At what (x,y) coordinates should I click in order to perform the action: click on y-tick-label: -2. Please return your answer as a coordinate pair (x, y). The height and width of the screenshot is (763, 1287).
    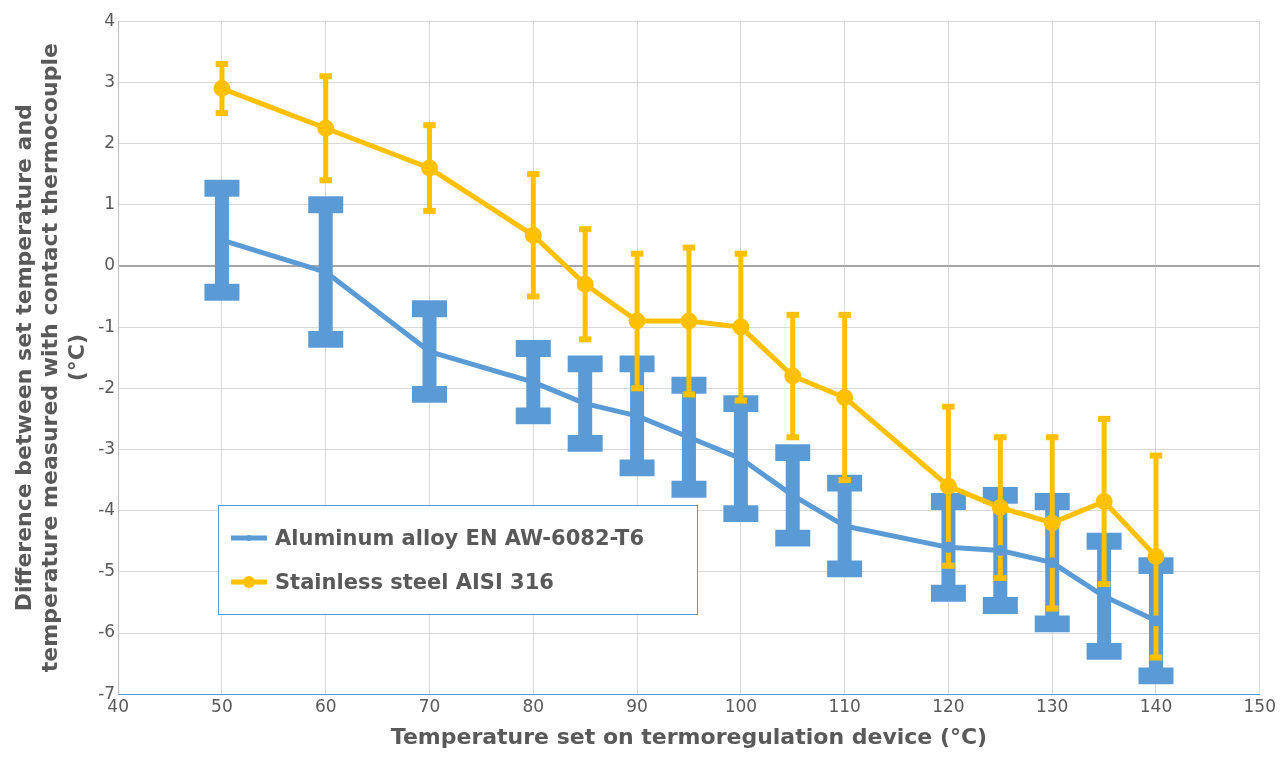
    Looking at the image, I should click on (107, 386).